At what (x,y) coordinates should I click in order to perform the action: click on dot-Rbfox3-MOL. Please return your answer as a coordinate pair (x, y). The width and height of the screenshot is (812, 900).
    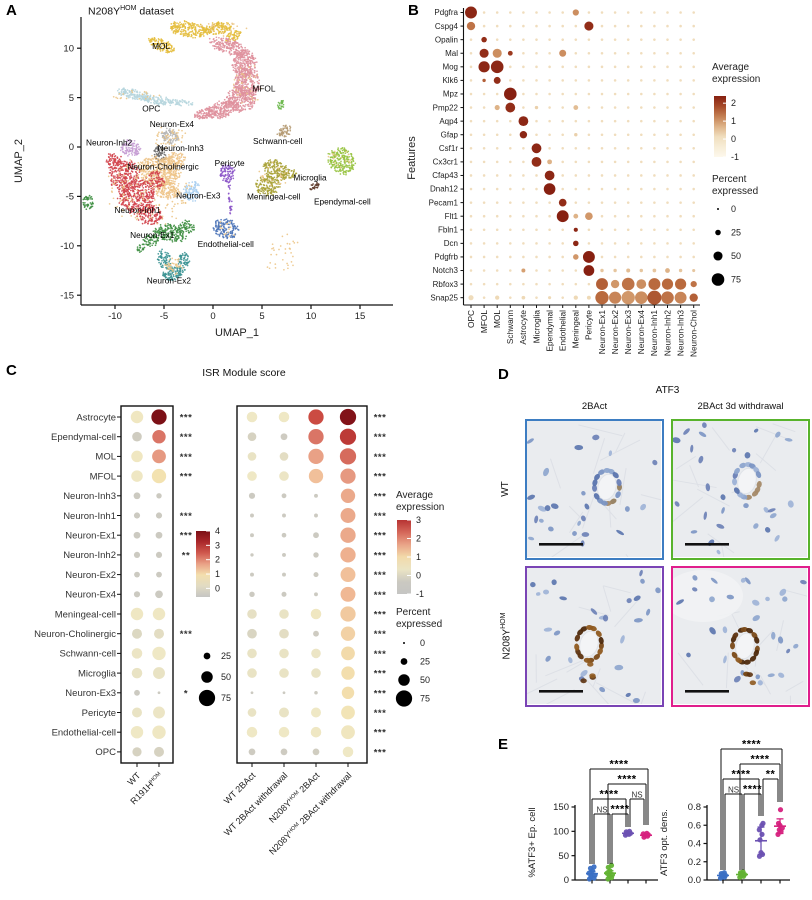
    Looking at the image, I should click on (497, 284).